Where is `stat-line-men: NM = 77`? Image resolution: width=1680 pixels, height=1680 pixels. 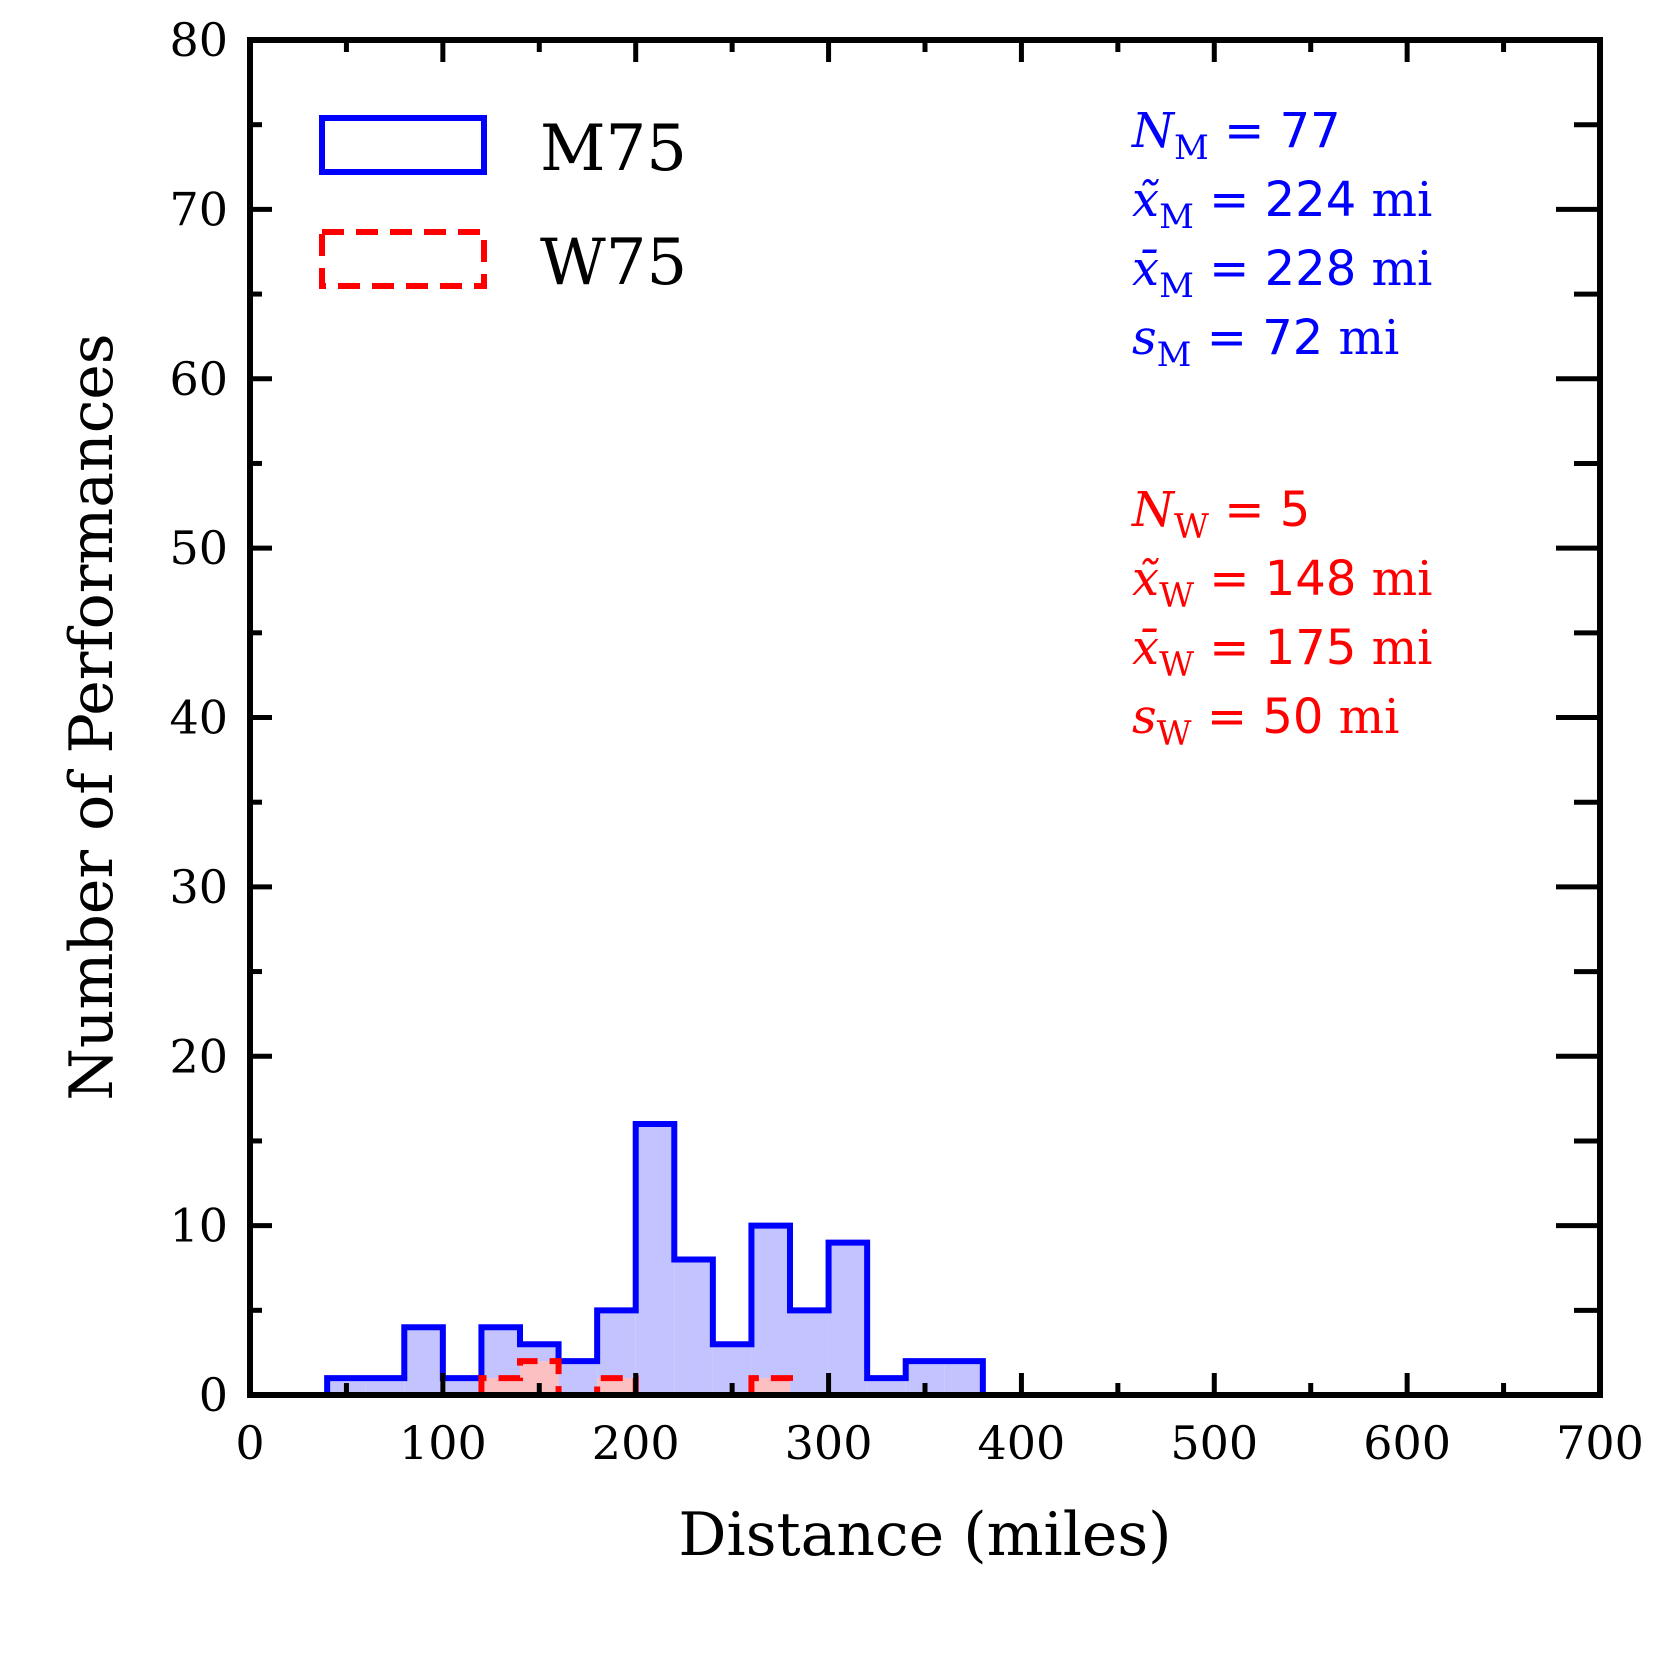
stat-line-men: NM = 77 is located at coordinates (1236, 135).